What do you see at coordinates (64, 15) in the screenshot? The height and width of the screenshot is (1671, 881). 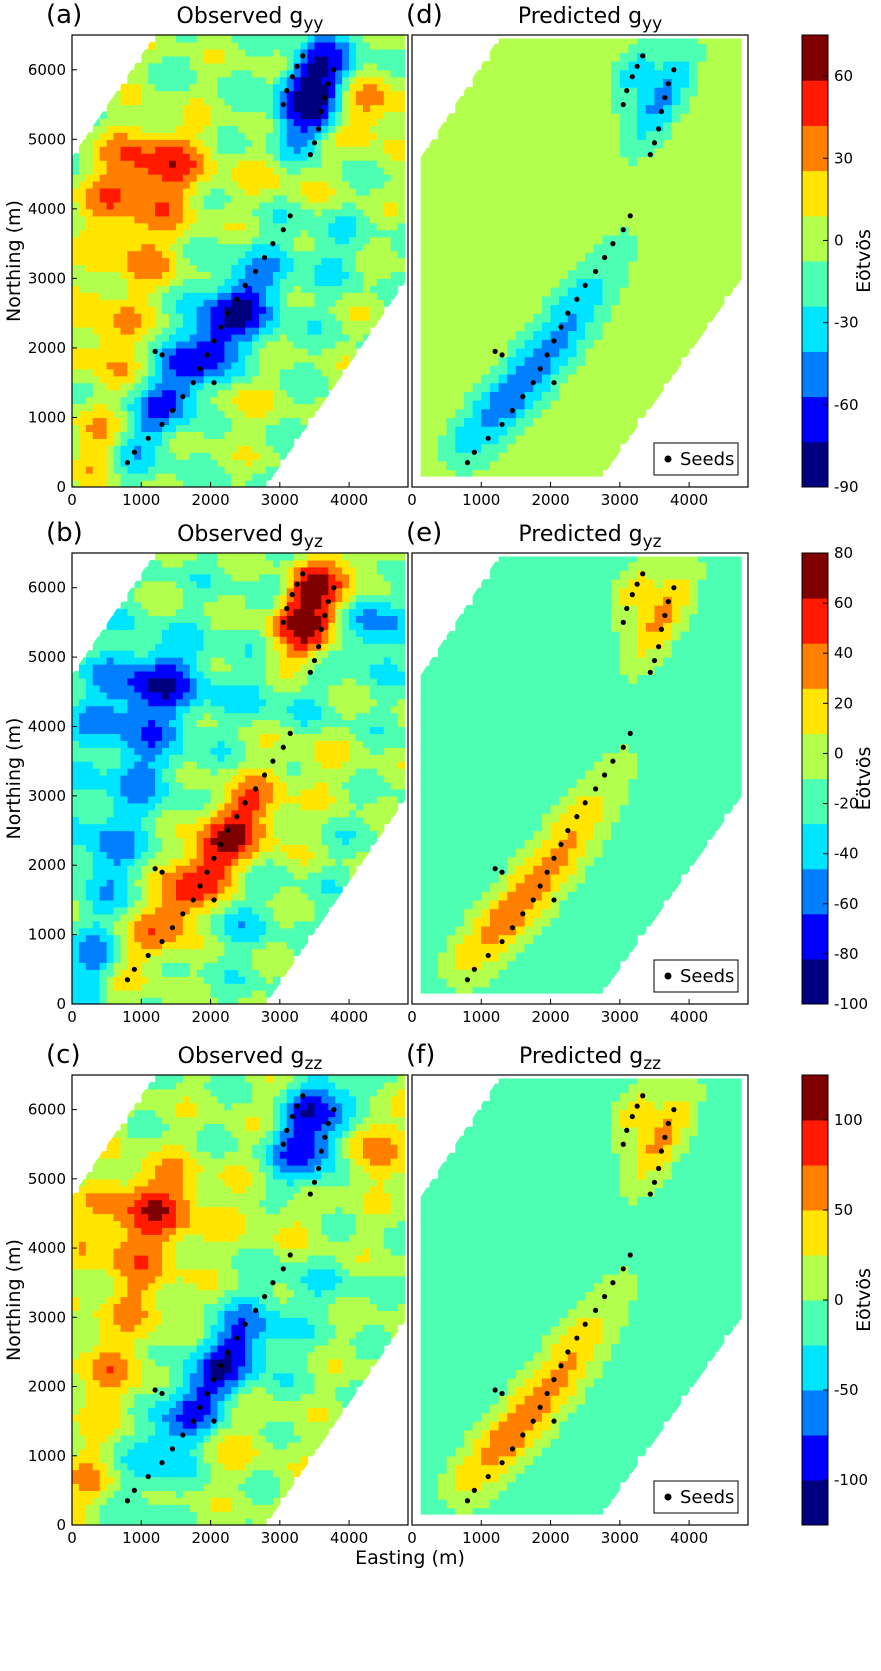 I see `panel-letter: (a)` at bounding box center [64, 15].